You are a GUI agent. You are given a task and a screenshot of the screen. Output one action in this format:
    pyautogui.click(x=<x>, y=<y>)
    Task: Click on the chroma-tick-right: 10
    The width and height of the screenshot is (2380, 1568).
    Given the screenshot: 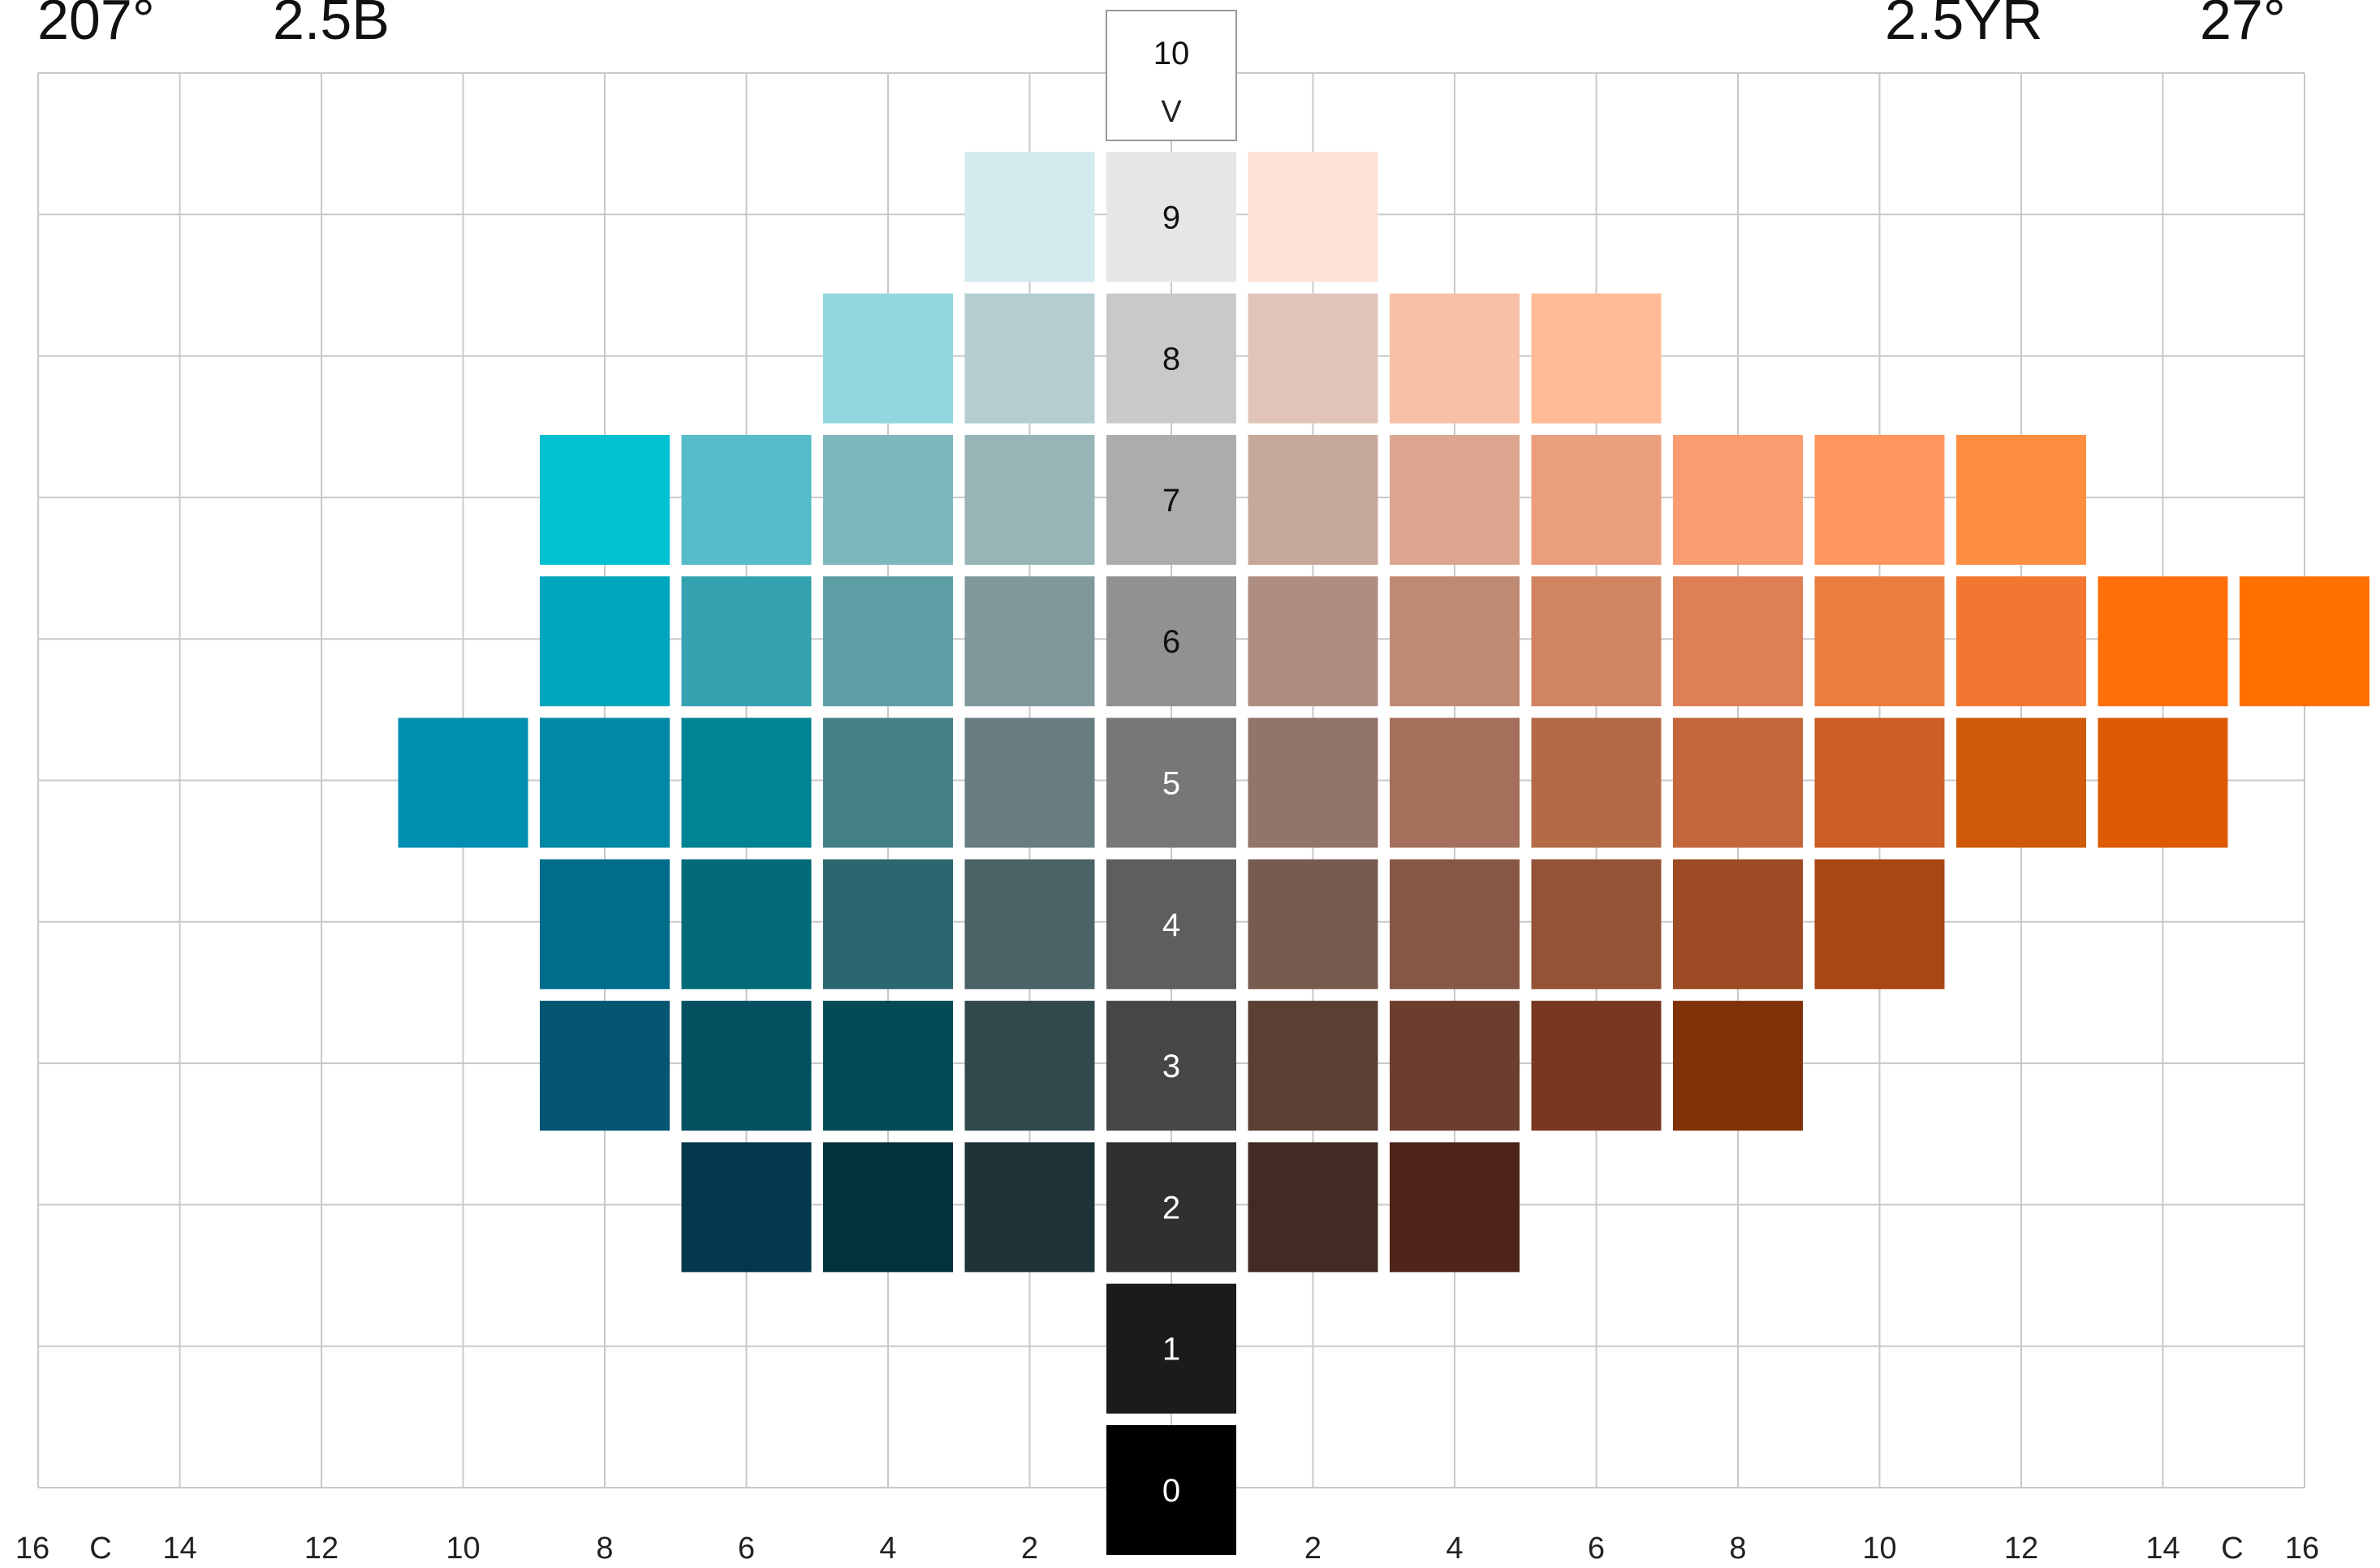 What is the action you would take?
    pyautogui.click(x=1879, y=1549)
    